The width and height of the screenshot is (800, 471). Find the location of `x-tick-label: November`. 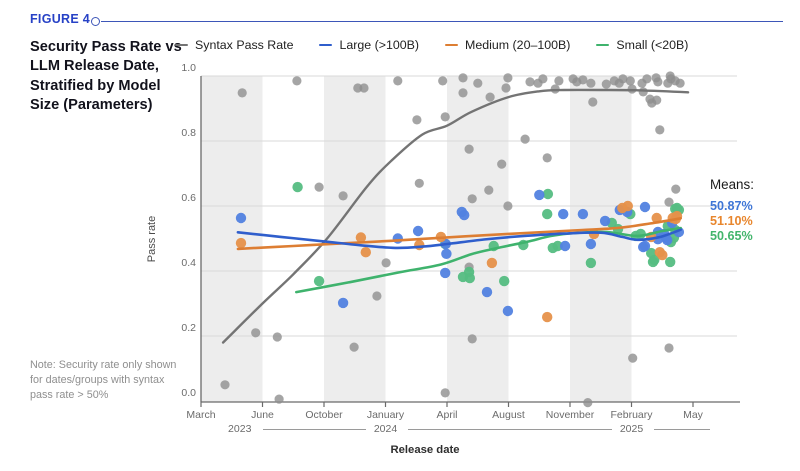

x-tick-label: November is located at coordinates (570, 415).